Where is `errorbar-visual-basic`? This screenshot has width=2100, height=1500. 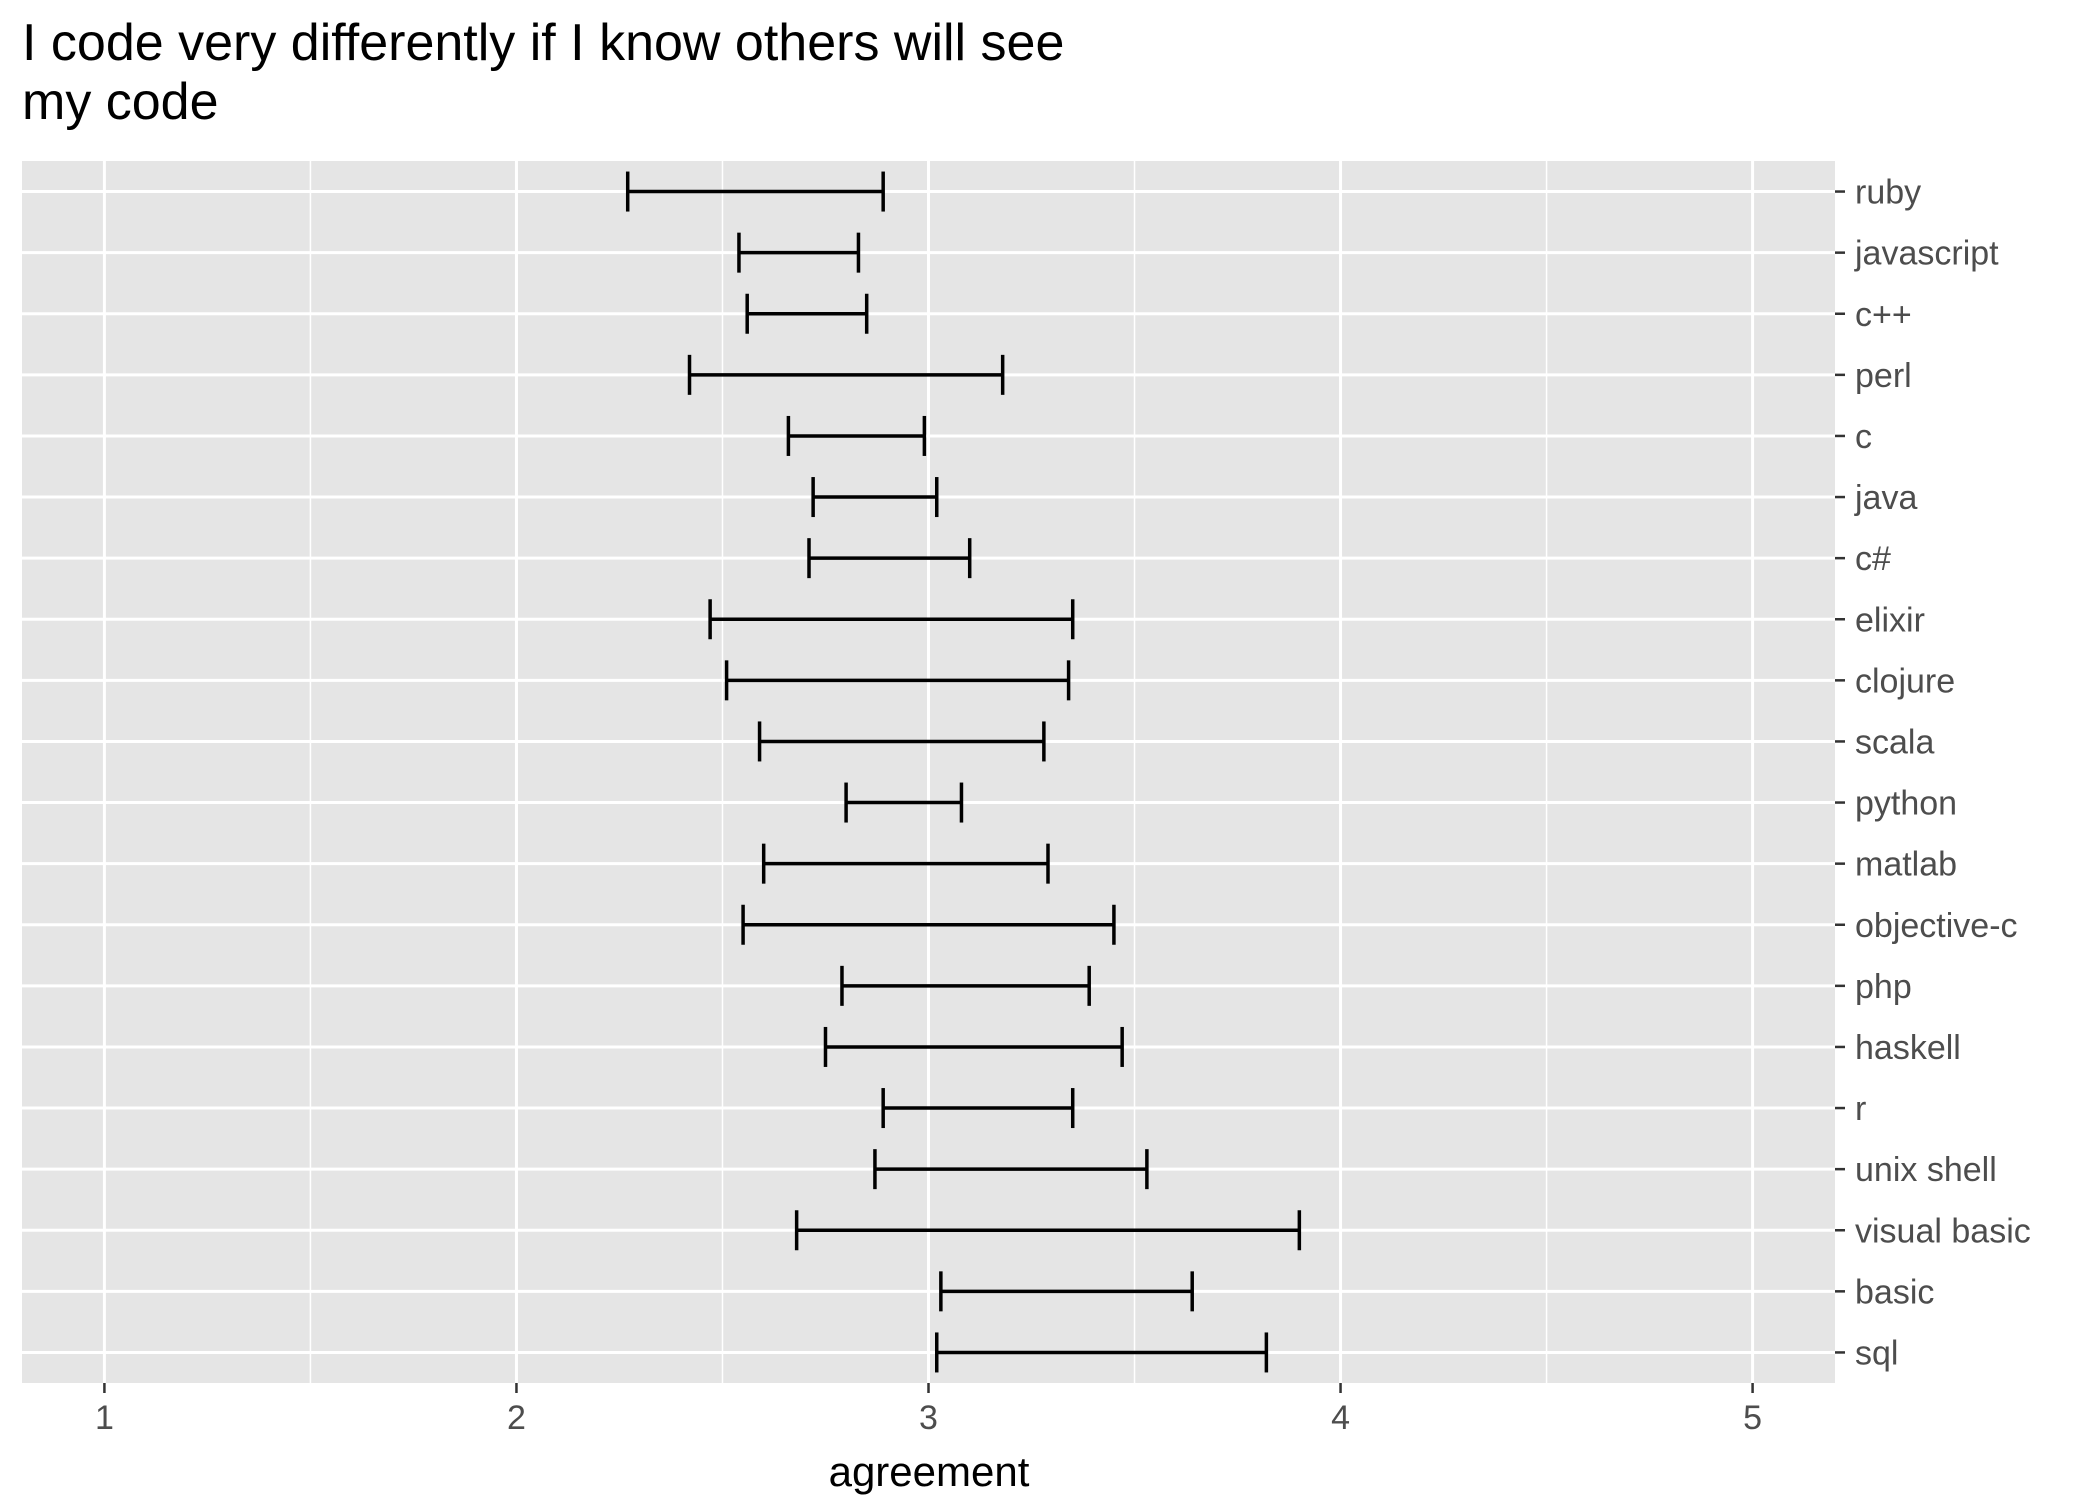 errorbar-visual-basic is located at coordinates (1048, 1230).